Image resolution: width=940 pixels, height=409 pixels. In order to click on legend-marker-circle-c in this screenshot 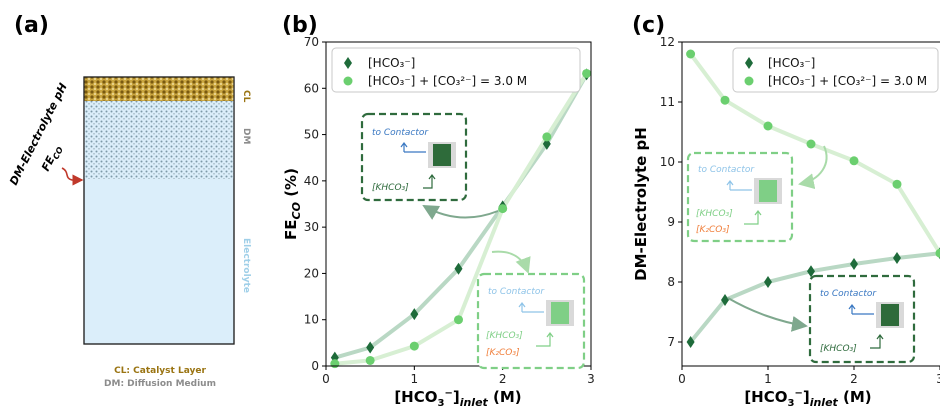, I will do `click(749, 81)`.